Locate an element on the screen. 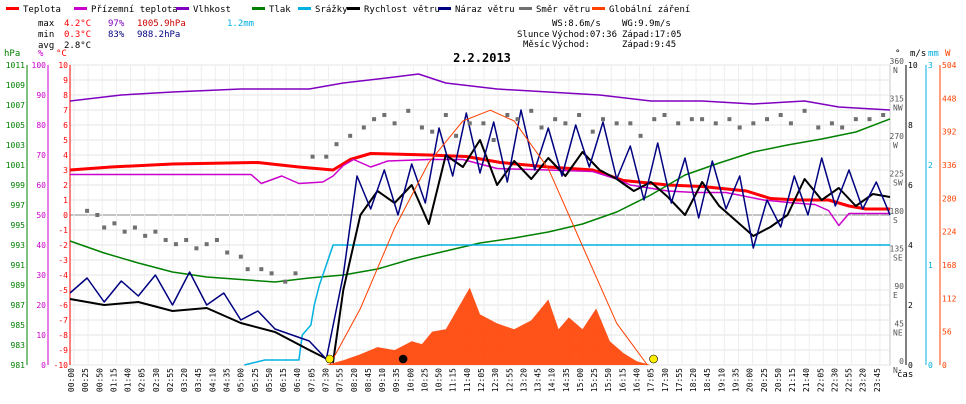 This screenshot has height=404, width=966. tick-label-hpa: 1009 is located at coordinates (15, 85).